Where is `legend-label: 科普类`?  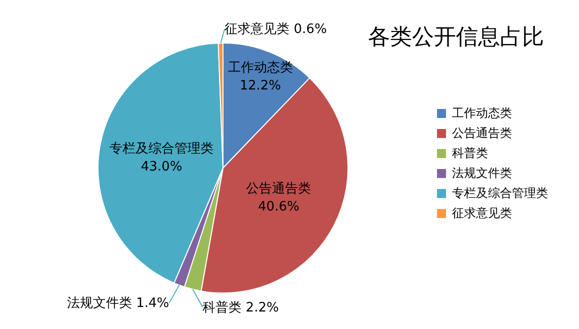 legend-label: 科普类 is located at coordinates (470, 153).